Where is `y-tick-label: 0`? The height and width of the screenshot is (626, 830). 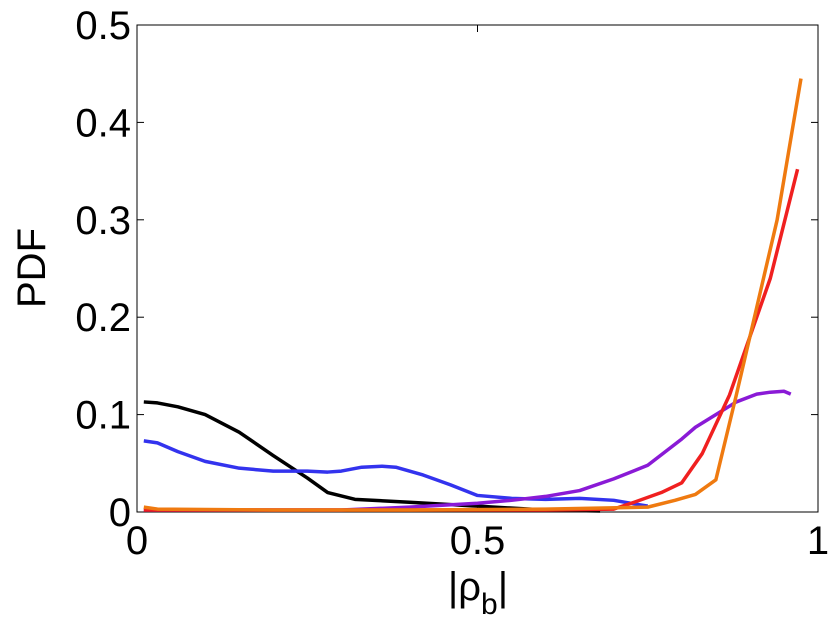
y-tick-label: 0 is located at coordinates (120, 513).